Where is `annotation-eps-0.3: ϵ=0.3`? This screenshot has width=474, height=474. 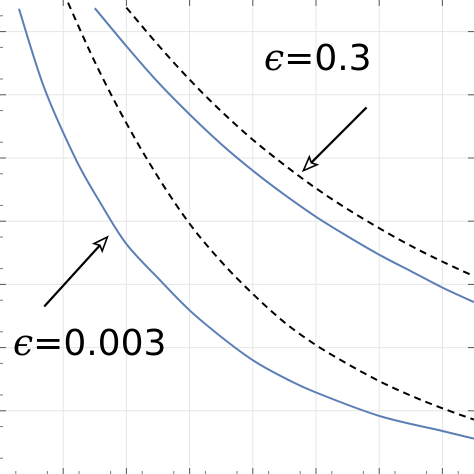
annotation-eps-0.3: ϵ=0.3 is located at coordinates (318, 58).